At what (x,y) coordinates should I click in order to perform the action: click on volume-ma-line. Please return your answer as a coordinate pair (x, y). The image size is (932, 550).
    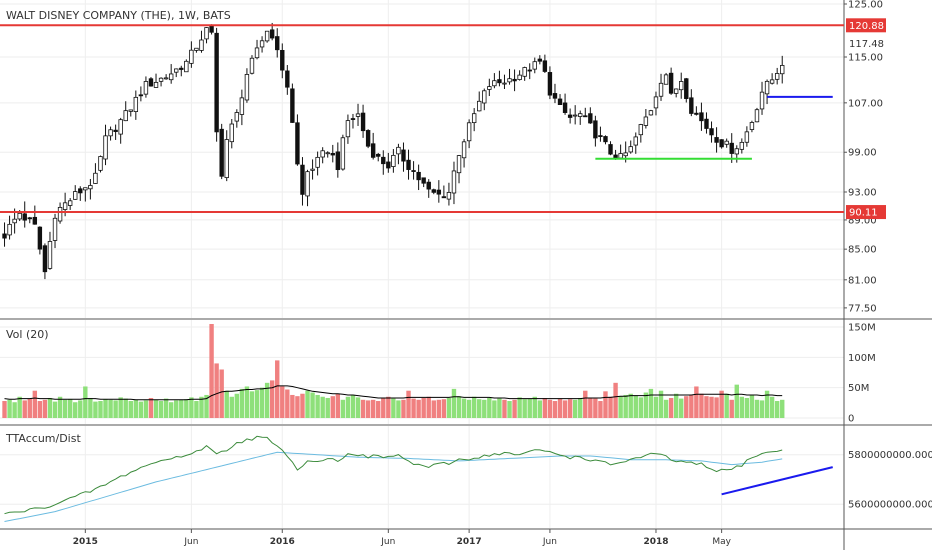
    Looking at the image, I should click on (393, 393).